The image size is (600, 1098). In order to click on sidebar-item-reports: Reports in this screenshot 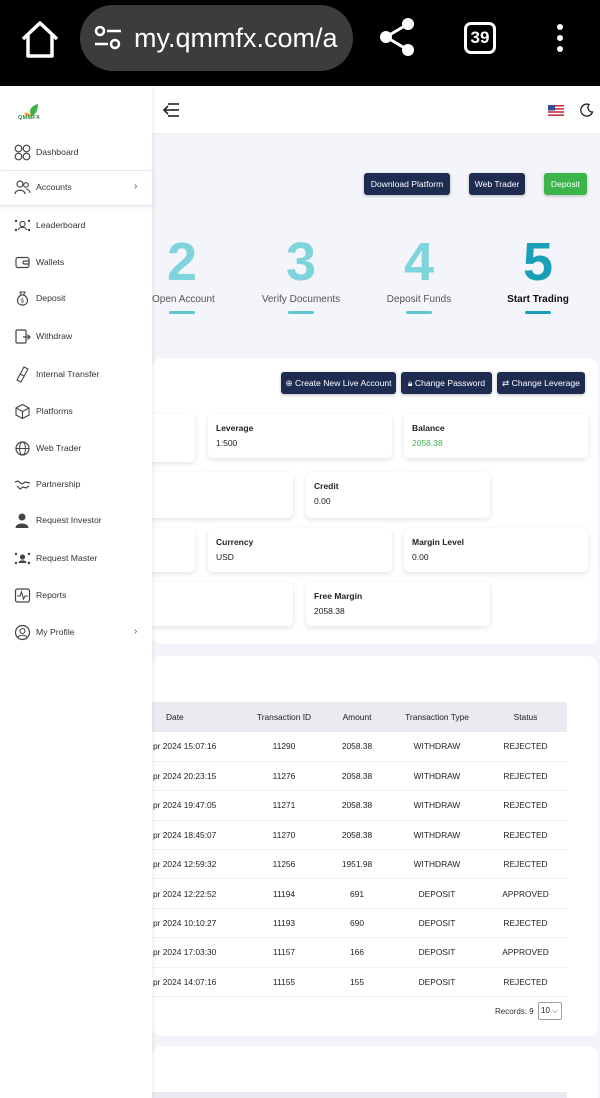, I will do `click(76, 596)`.